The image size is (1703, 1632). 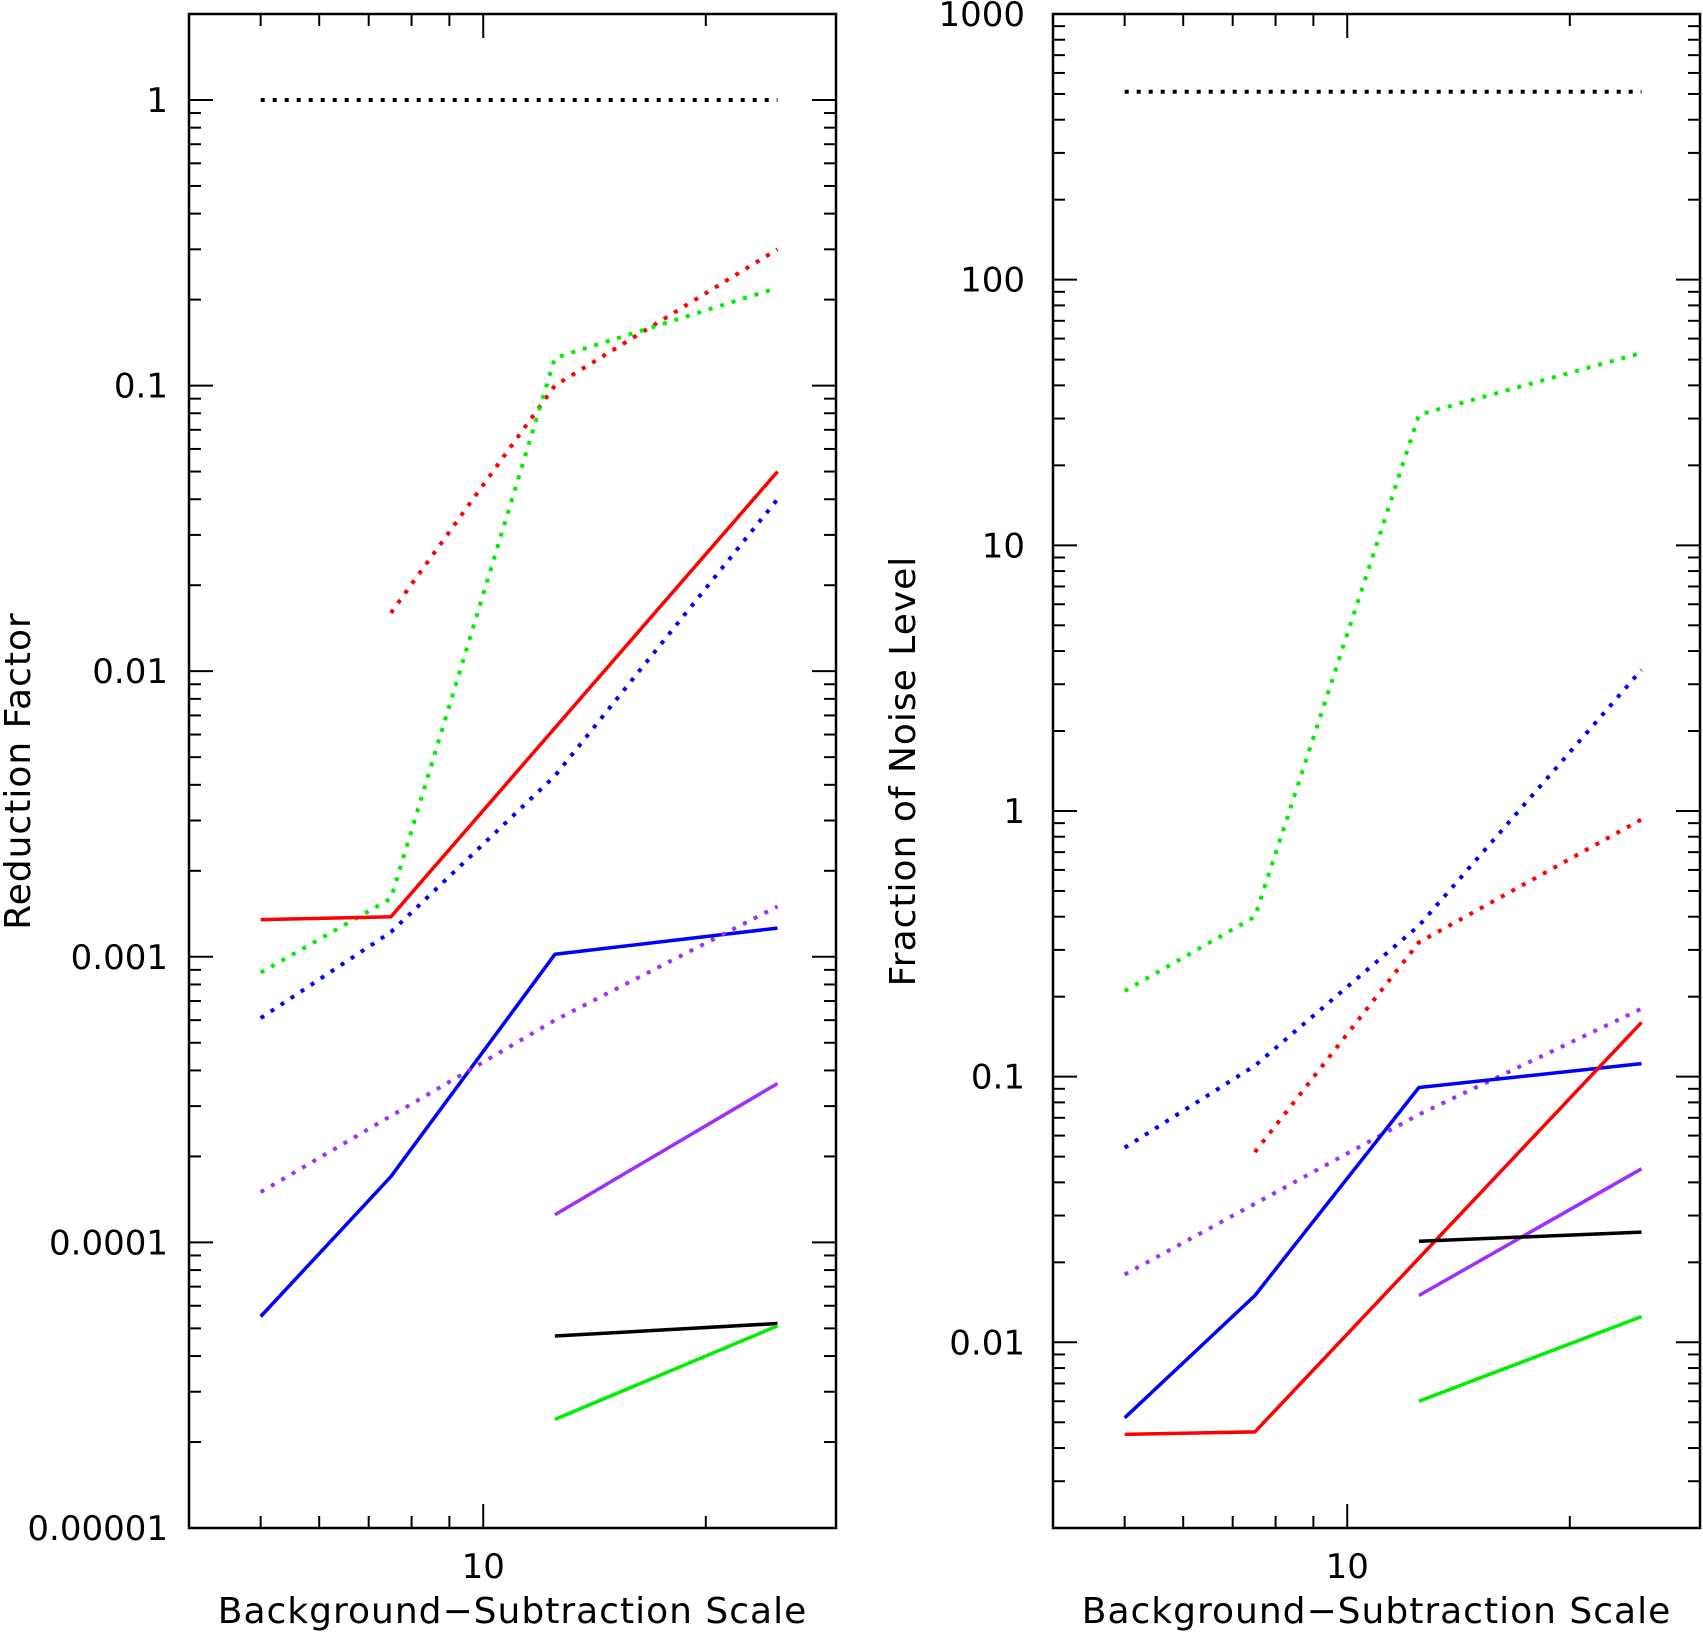 I want to click on y-tick-label: 100, so click(x=992, y=281).